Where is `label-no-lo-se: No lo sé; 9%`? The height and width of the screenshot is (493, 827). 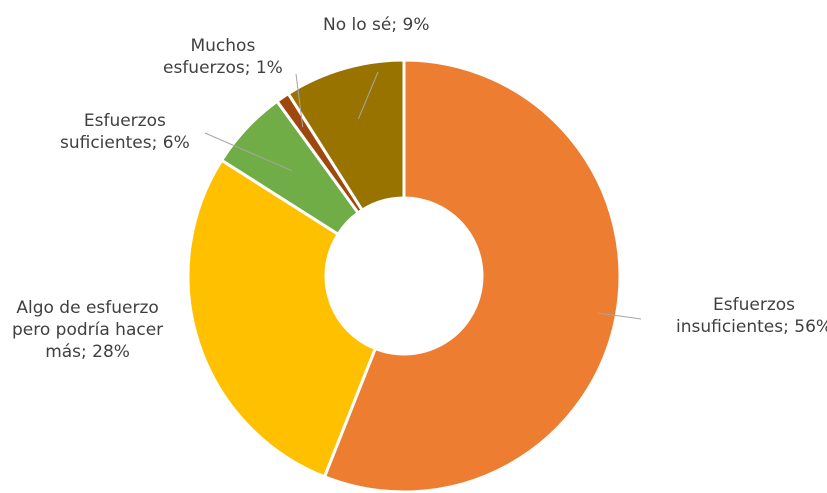 label-no-lo-se: No lo sé; 9% is located at coordinates (376, 25).